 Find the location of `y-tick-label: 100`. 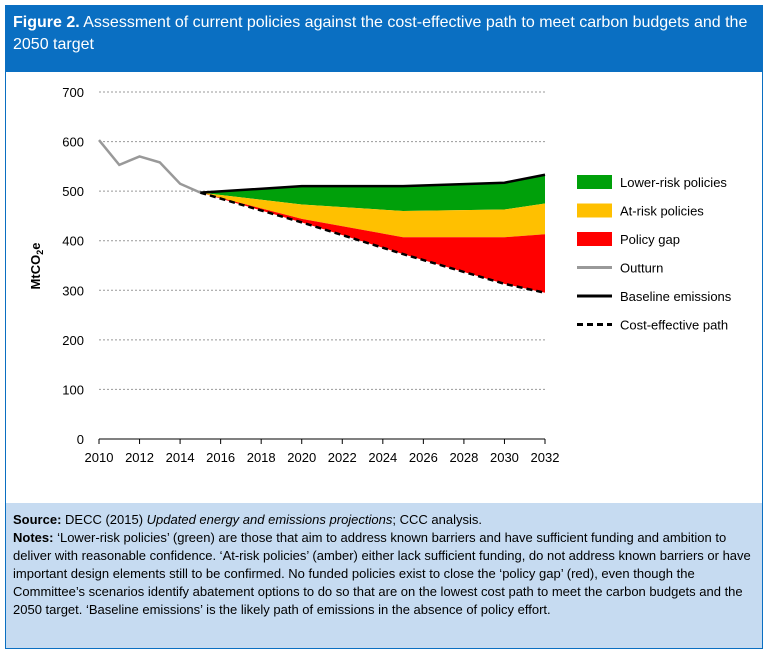

y-tick-label: 100 is located at coordinates (73, 389).